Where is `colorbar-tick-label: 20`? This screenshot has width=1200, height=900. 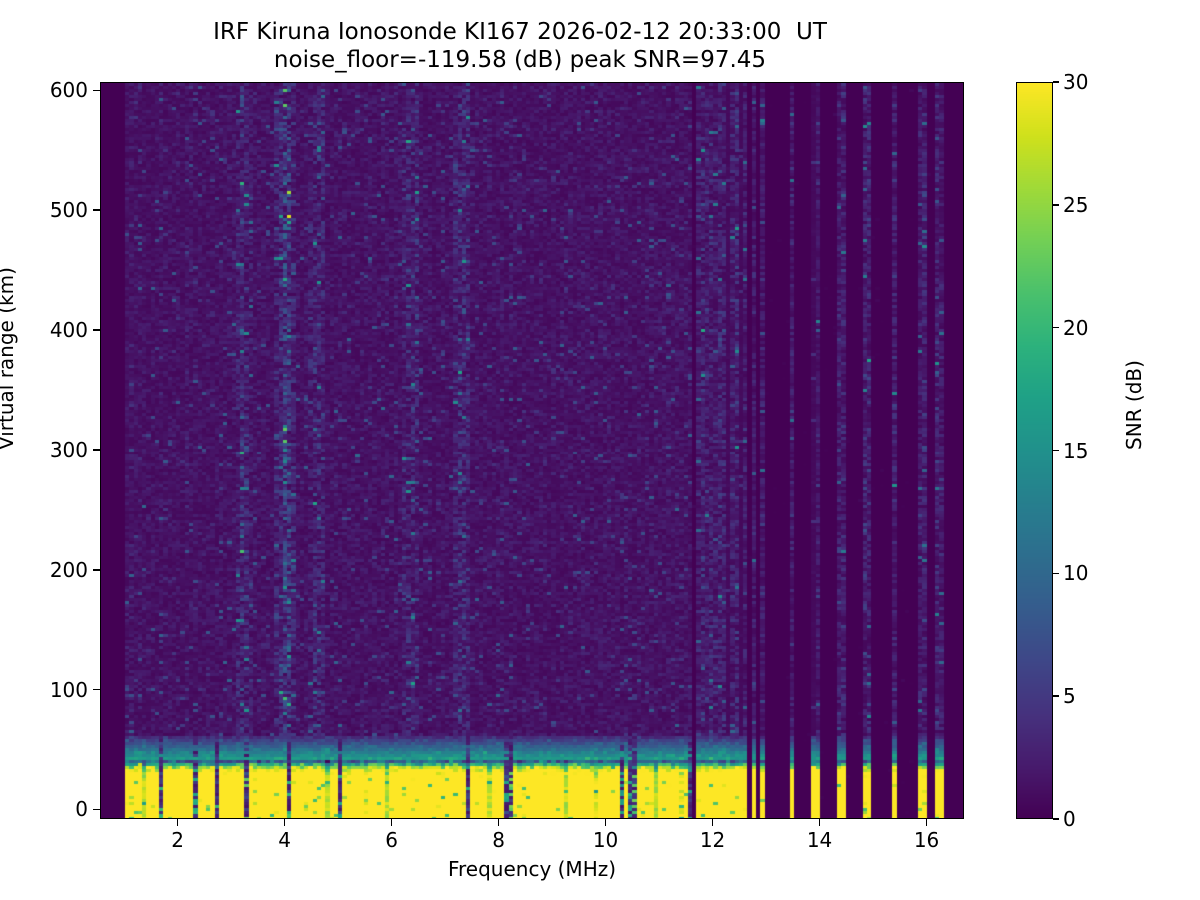
colorbar-tick-label: 20 is located at coordinates (1076, 327).